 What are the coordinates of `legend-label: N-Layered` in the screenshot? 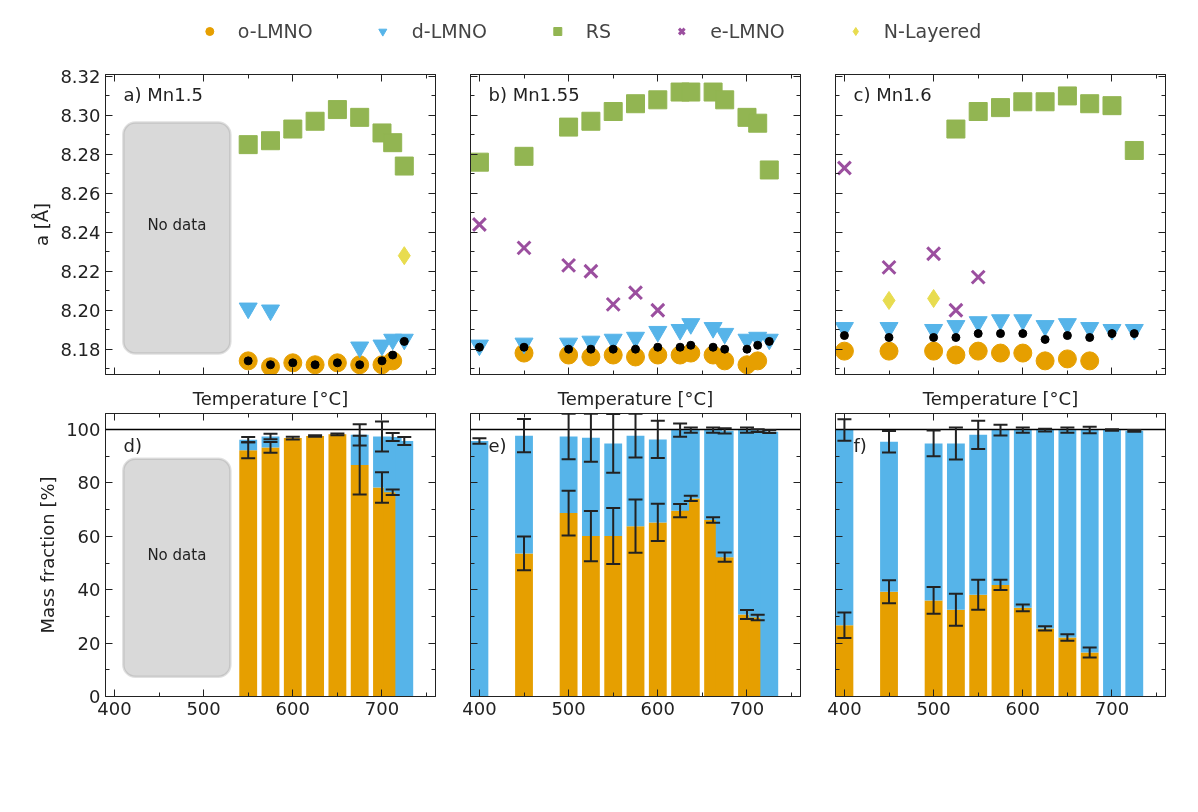 It's located at (932, 31).